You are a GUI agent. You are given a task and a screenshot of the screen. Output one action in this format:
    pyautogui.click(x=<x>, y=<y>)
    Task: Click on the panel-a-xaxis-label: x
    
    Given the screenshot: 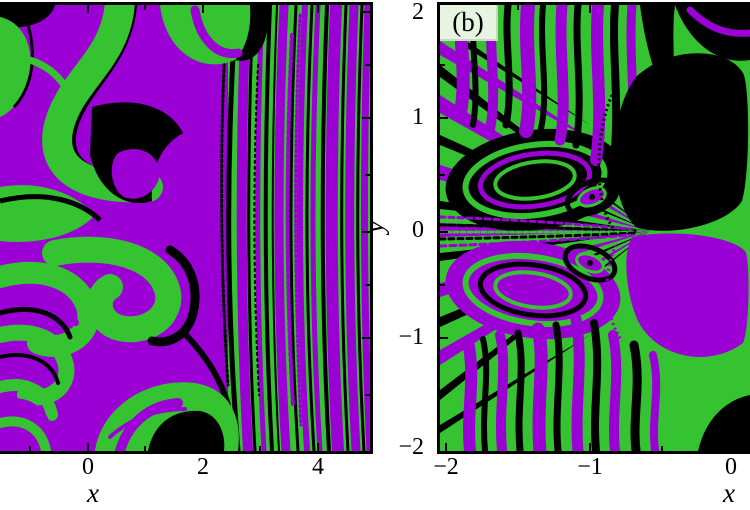 What is the action you would take?
    pyautogui.click(x=93, y=493)
    